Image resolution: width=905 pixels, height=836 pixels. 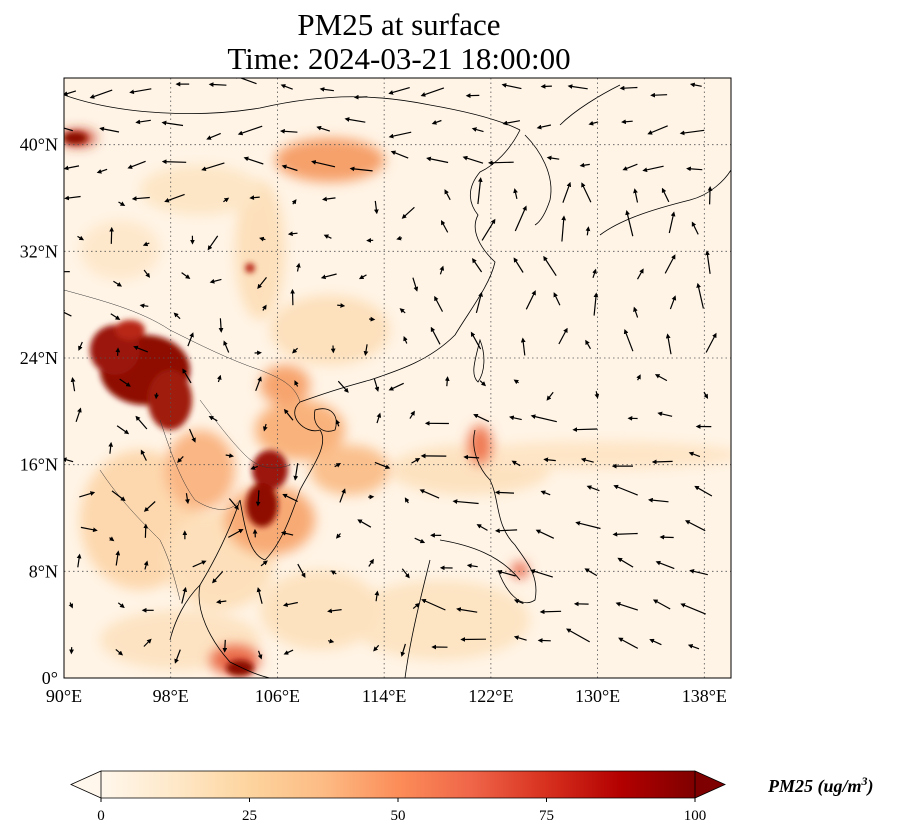 I want to click on country-borders, so click(x=182, y=445).